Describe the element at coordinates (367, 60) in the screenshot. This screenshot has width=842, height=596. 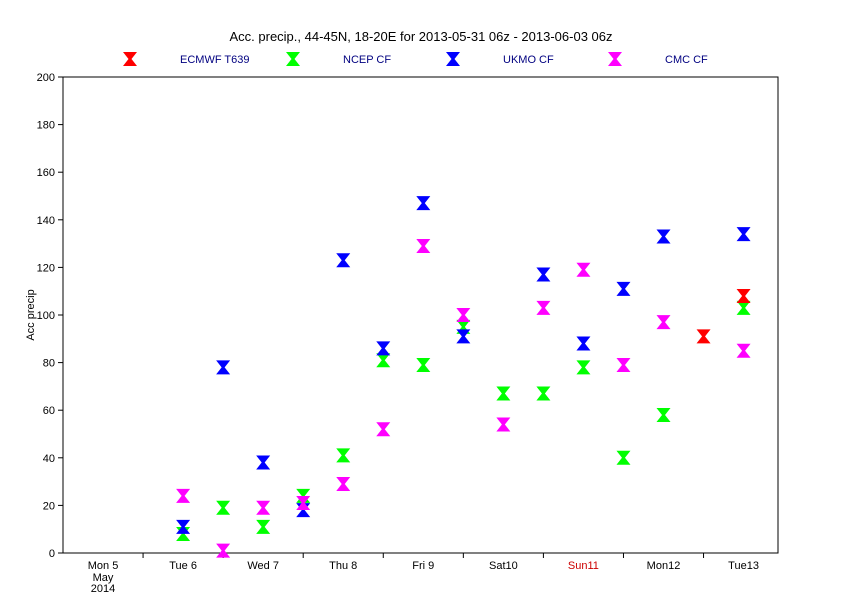
I see `legend-label: NCEP CF` at that location.